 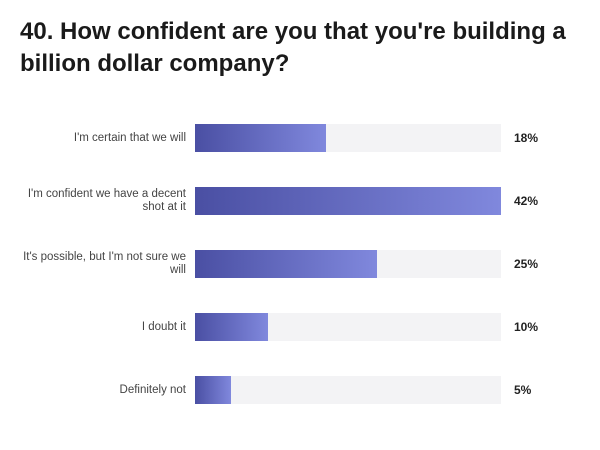 I want to click on category-label: I doubt it, so click(x=163, y=326).